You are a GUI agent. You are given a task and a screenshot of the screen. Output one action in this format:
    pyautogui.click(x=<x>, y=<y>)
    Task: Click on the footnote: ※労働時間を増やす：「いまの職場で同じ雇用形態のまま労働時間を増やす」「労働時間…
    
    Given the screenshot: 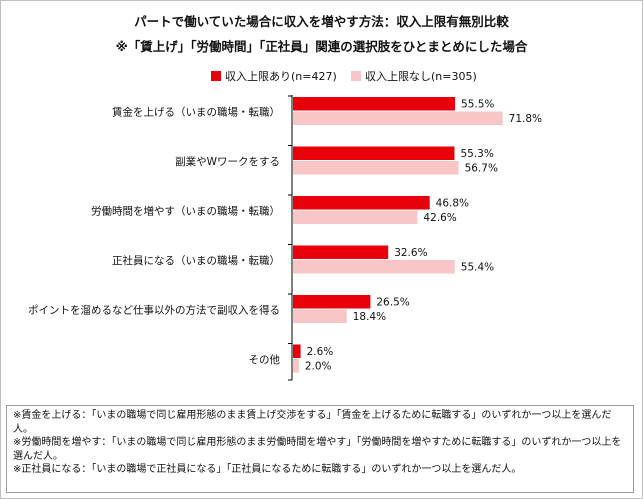 What is the action you would take?
    pyautogui.click(x=317, y=449)
    